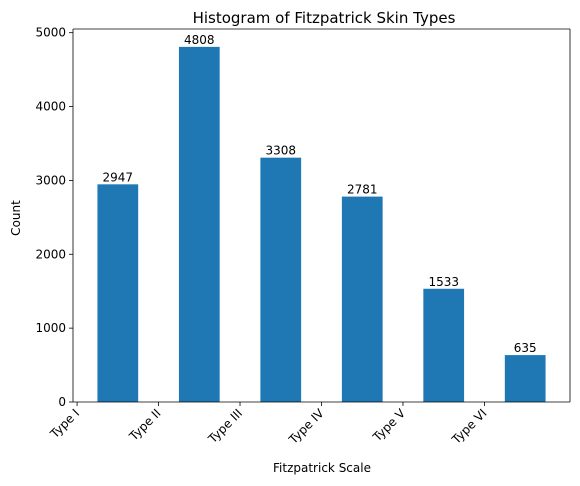 The image size is (580, 486). I want to click on bar-value-label: 4808, so click(199, 40).